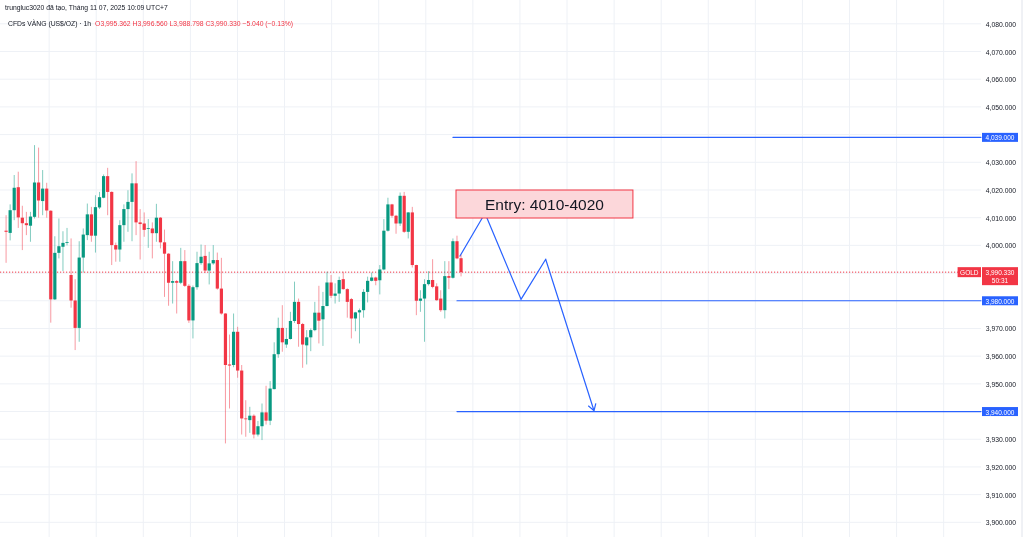 This screenshot has height=537, width=1028. What do you see at coordinates (67, 236) in the screenshot?
I see `candlestick` at bounding box center [67, 236].